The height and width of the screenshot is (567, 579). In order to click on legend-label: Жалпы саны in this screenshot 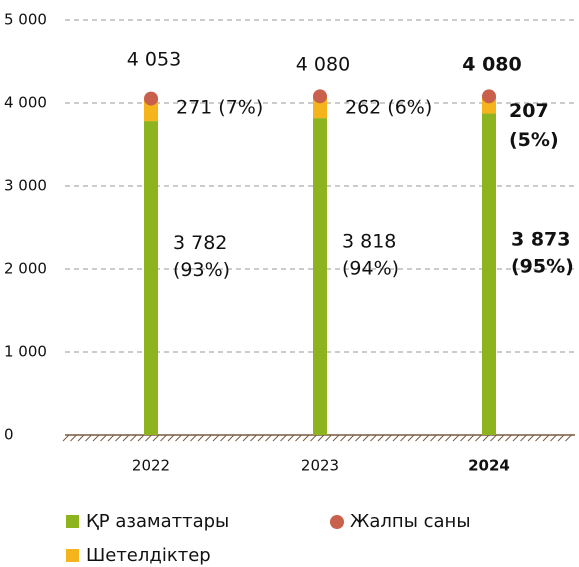, I will do `click(410, 521)`.